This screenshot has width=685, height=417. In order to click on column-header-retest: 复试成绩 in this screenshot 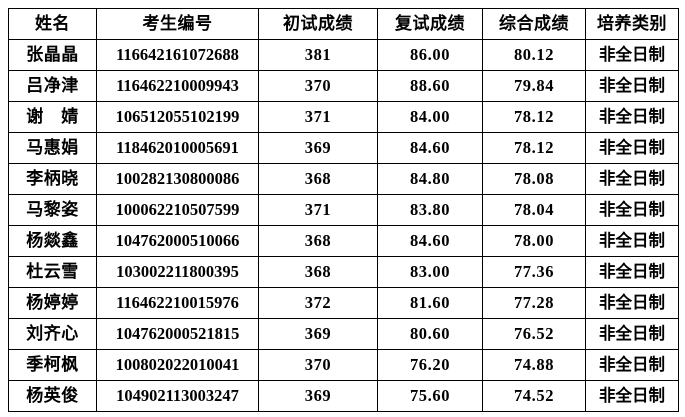, I will do `click(430, 24)`.